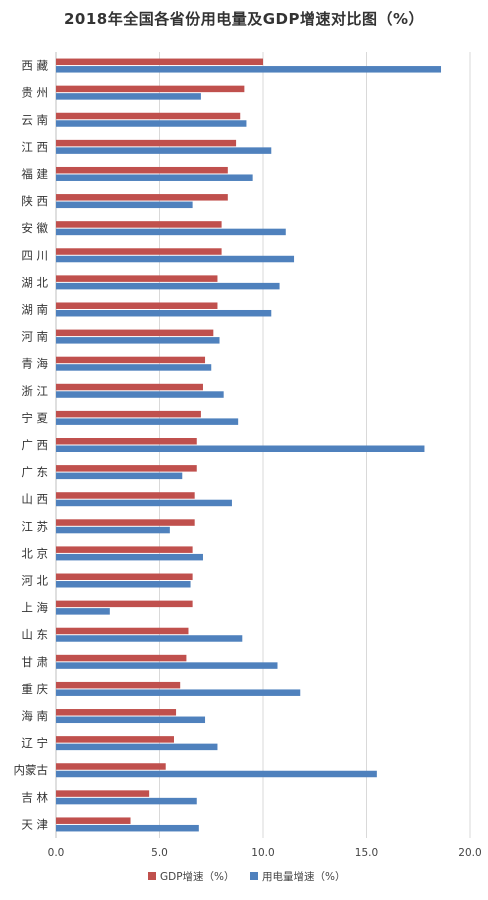  I want to click on category-label: 安 徽, so click(34, 228).